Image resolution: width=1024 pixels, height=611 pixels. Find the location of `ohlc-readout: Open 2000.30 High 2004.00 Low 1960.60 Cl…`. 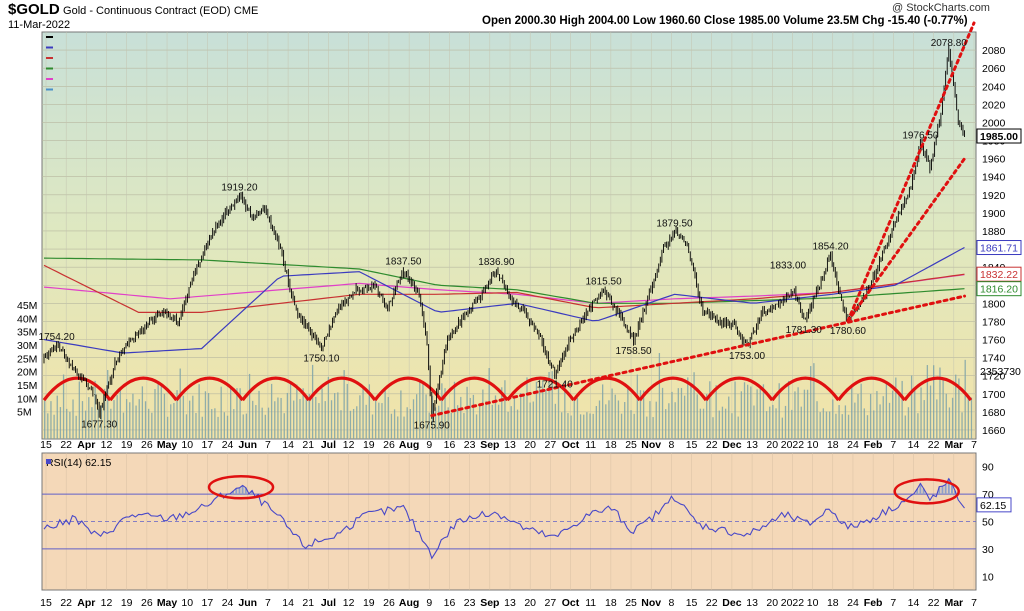

ohlc-readout: Open 2000.30 High 2004.00 Low 1960.60 Cl… is located at coordinates (725, 21).